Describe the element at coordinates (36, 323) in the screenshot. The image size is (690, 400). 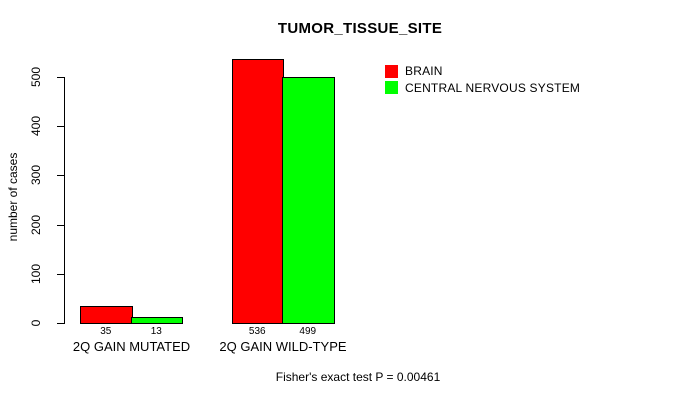
I see `y-tick-label: 0` at that location.